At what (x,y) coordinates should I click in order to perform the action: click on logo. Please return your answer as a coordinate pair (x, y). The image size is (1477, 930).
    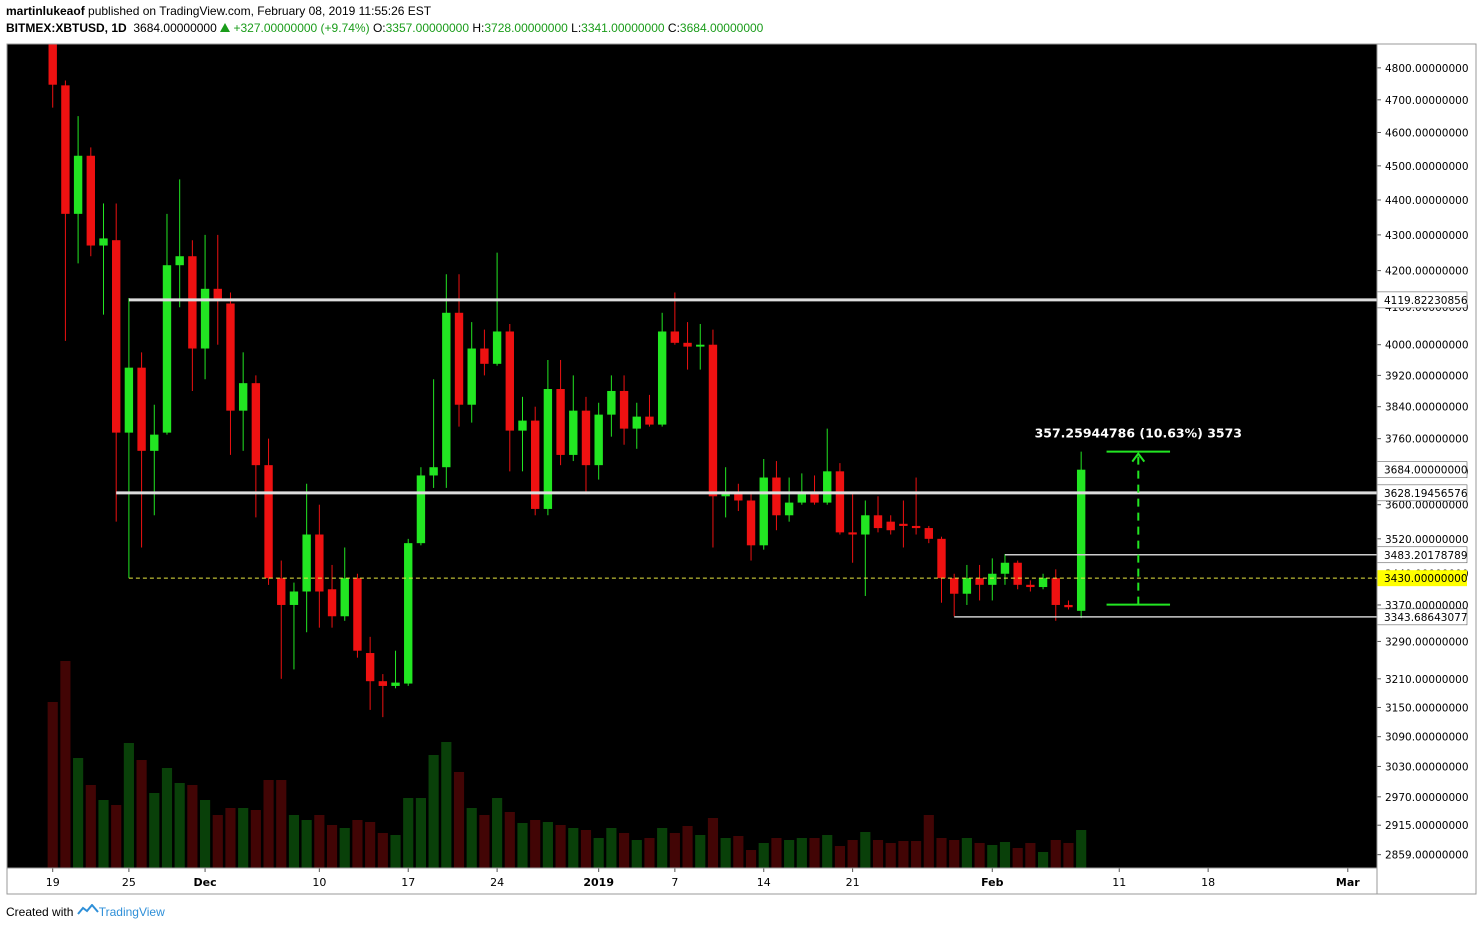
    Looking at the image, I should click on (87, 909).